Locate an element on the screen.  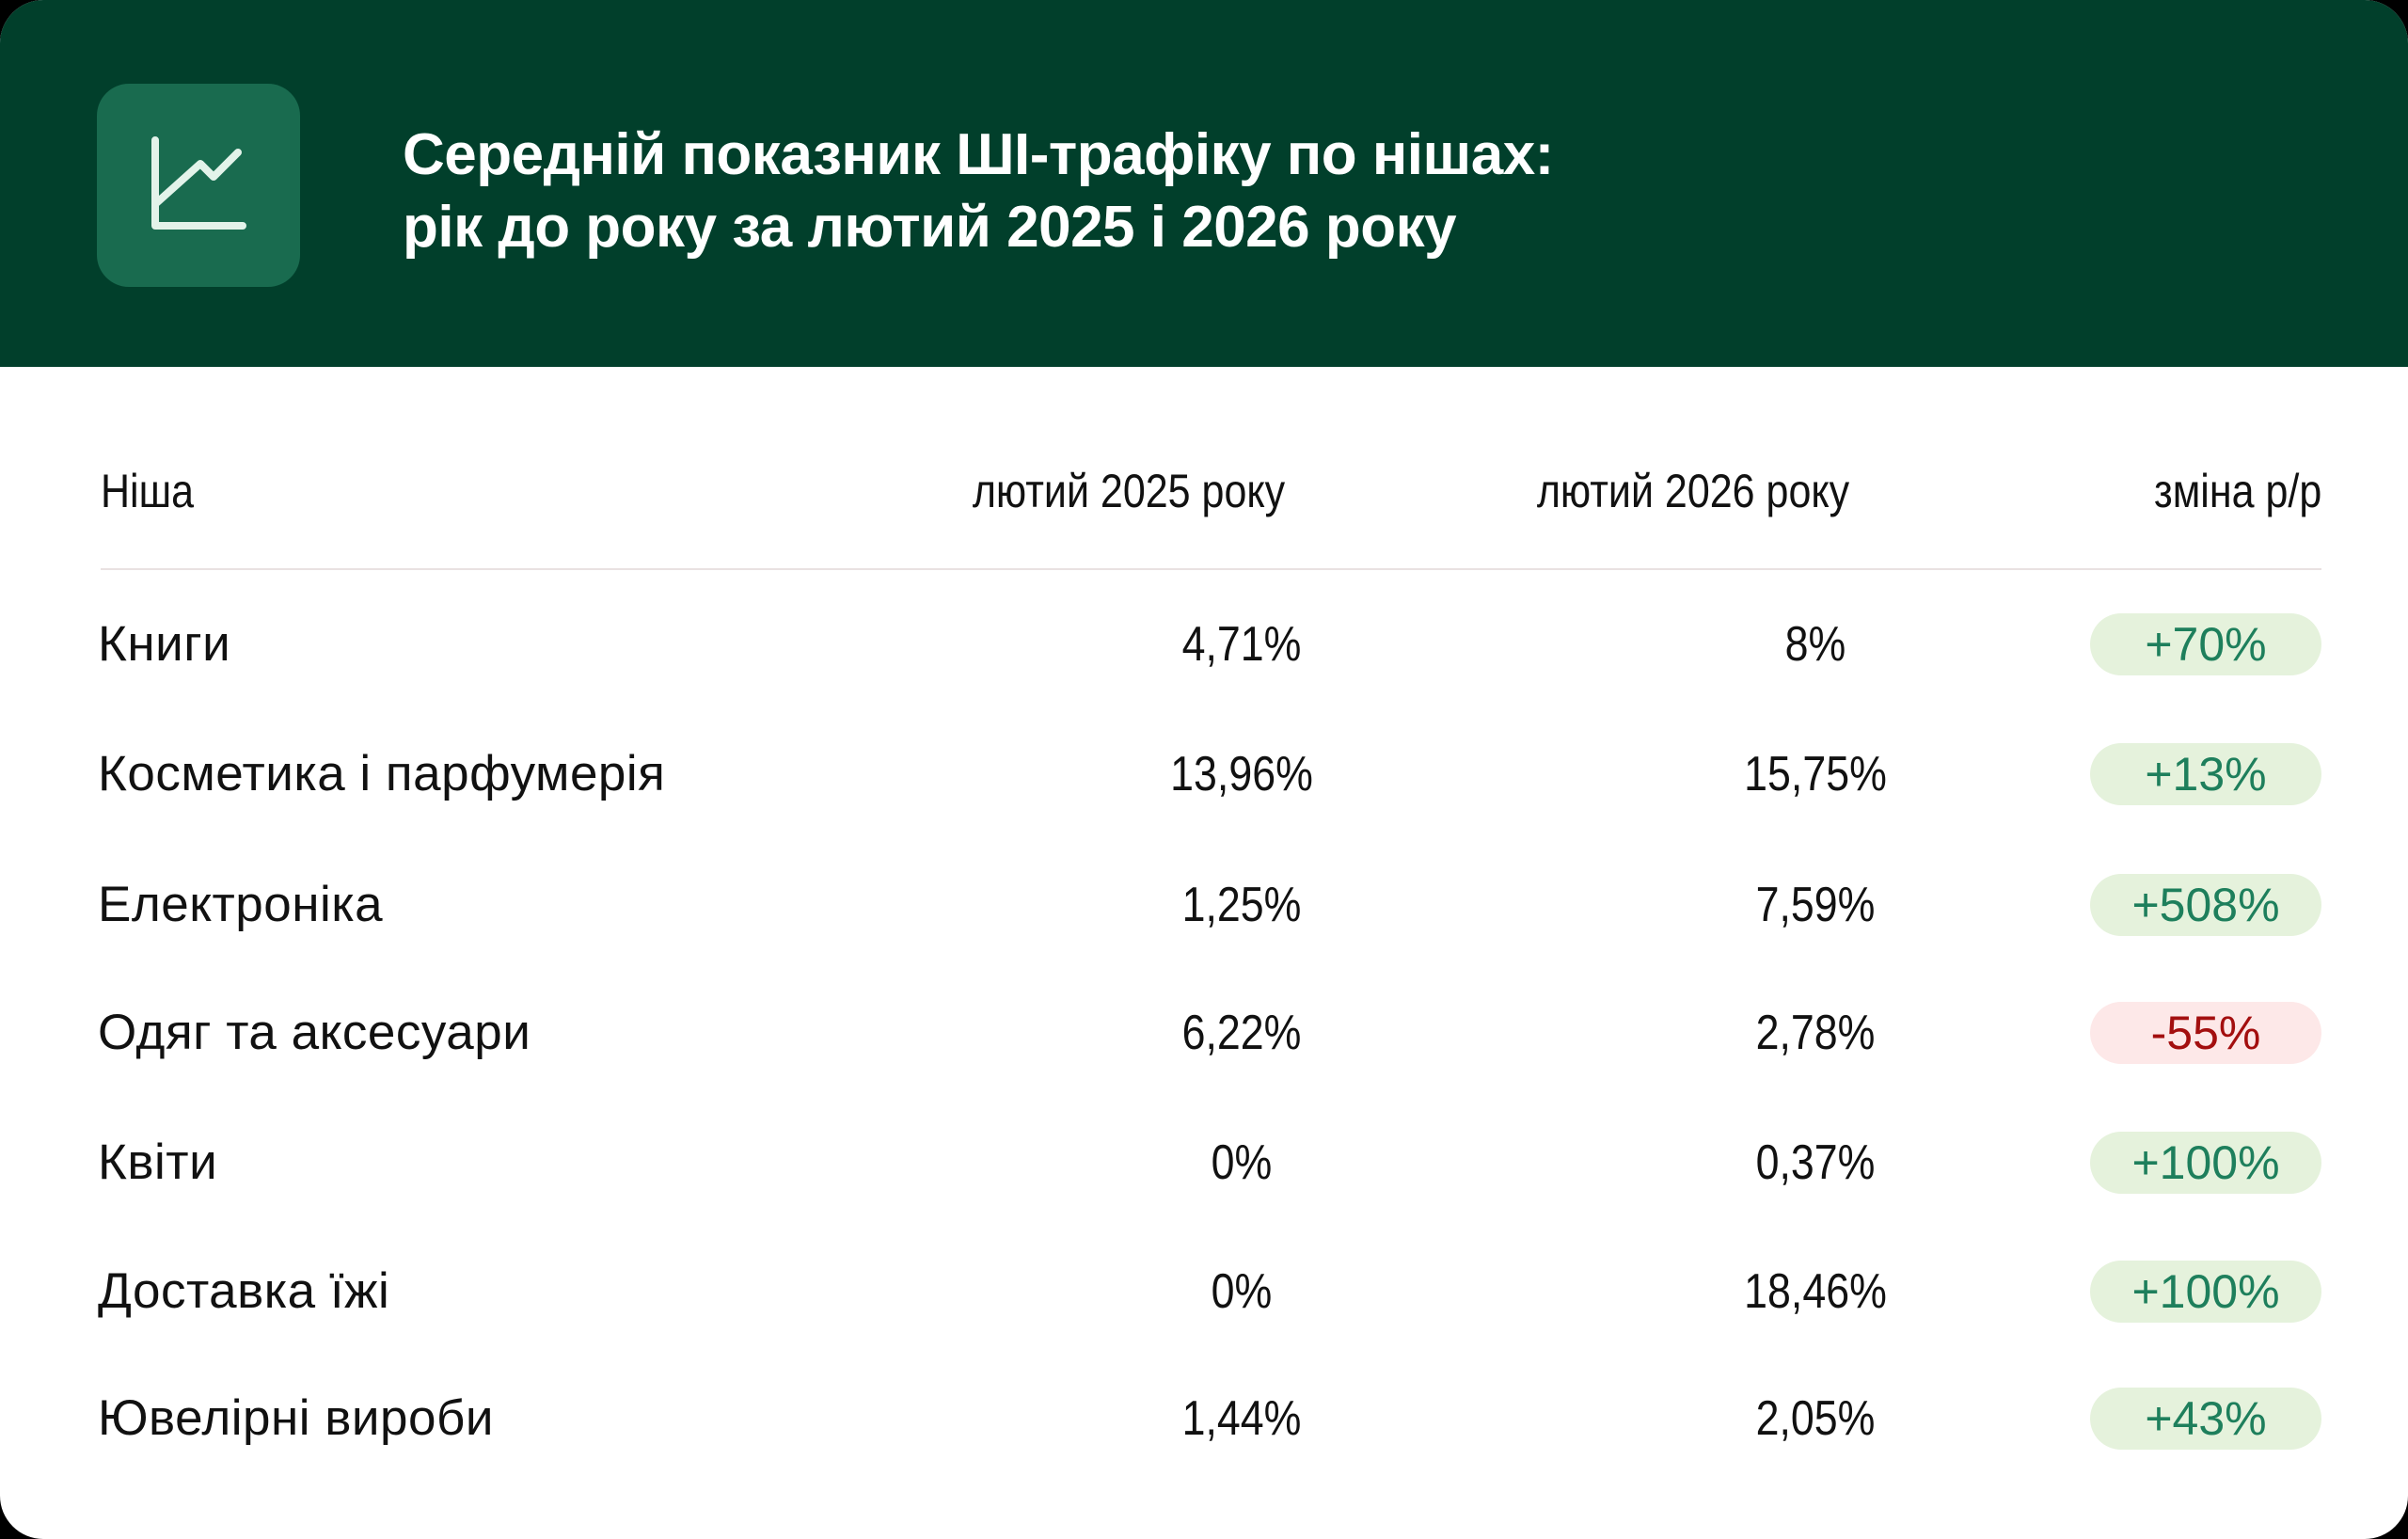
niche-name: Електроніка is located at coordinates (241, 904).